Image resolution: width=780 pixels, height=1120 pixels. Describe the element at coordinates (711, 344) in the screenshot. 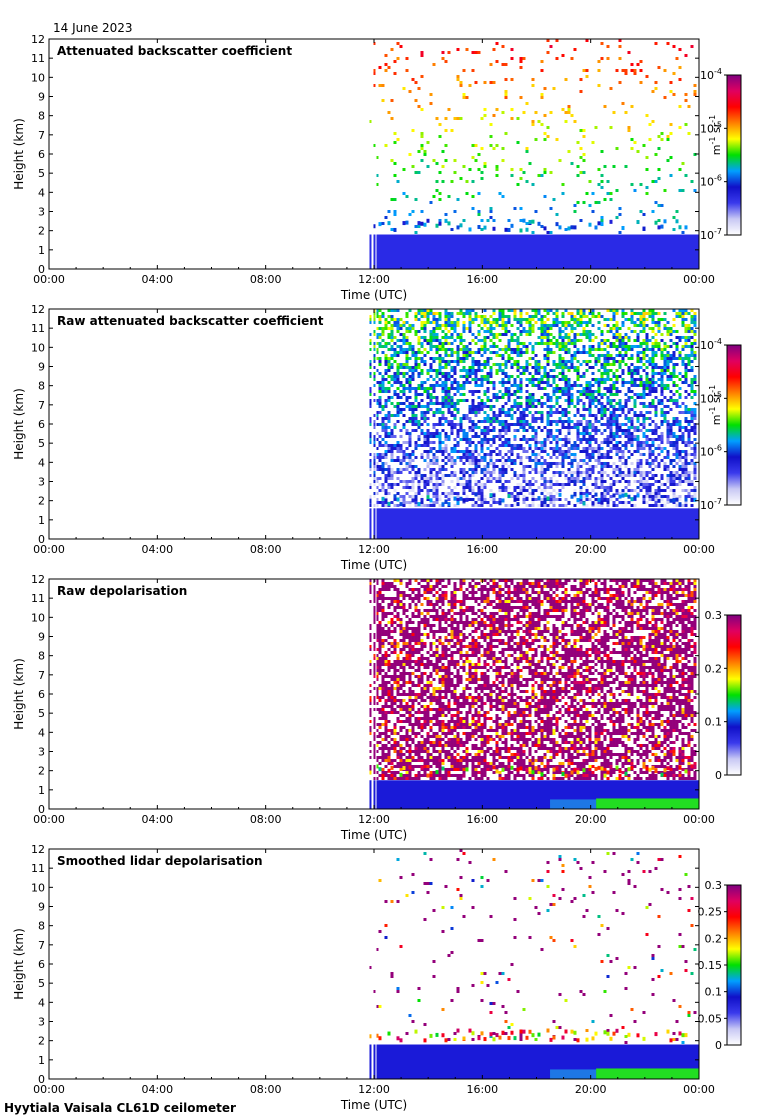

I see `colorbar-tick-label: 10⁻⁴` at that location.